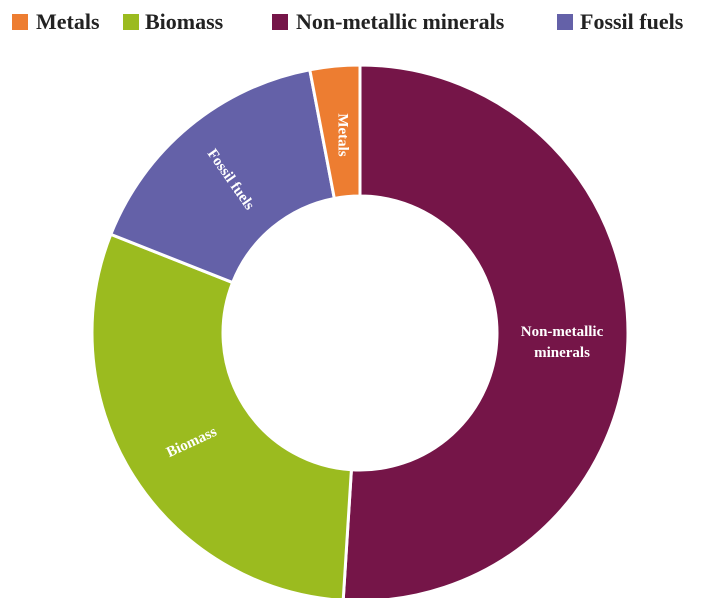 The width and height of the screenshot is (721, 598). What do you see at coordinates (68, 21) in the screenshot?
I see `legend-label: Metals` at bounding box center [68, 21].